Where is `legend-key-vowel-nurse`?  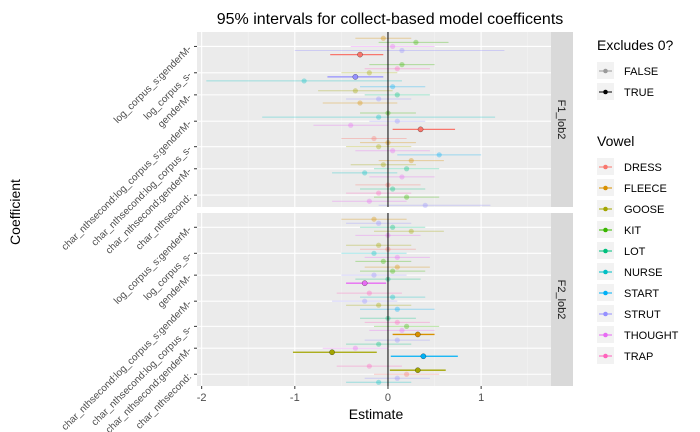
legend-key-vowel-nurse is located at coordinates (605, 271).